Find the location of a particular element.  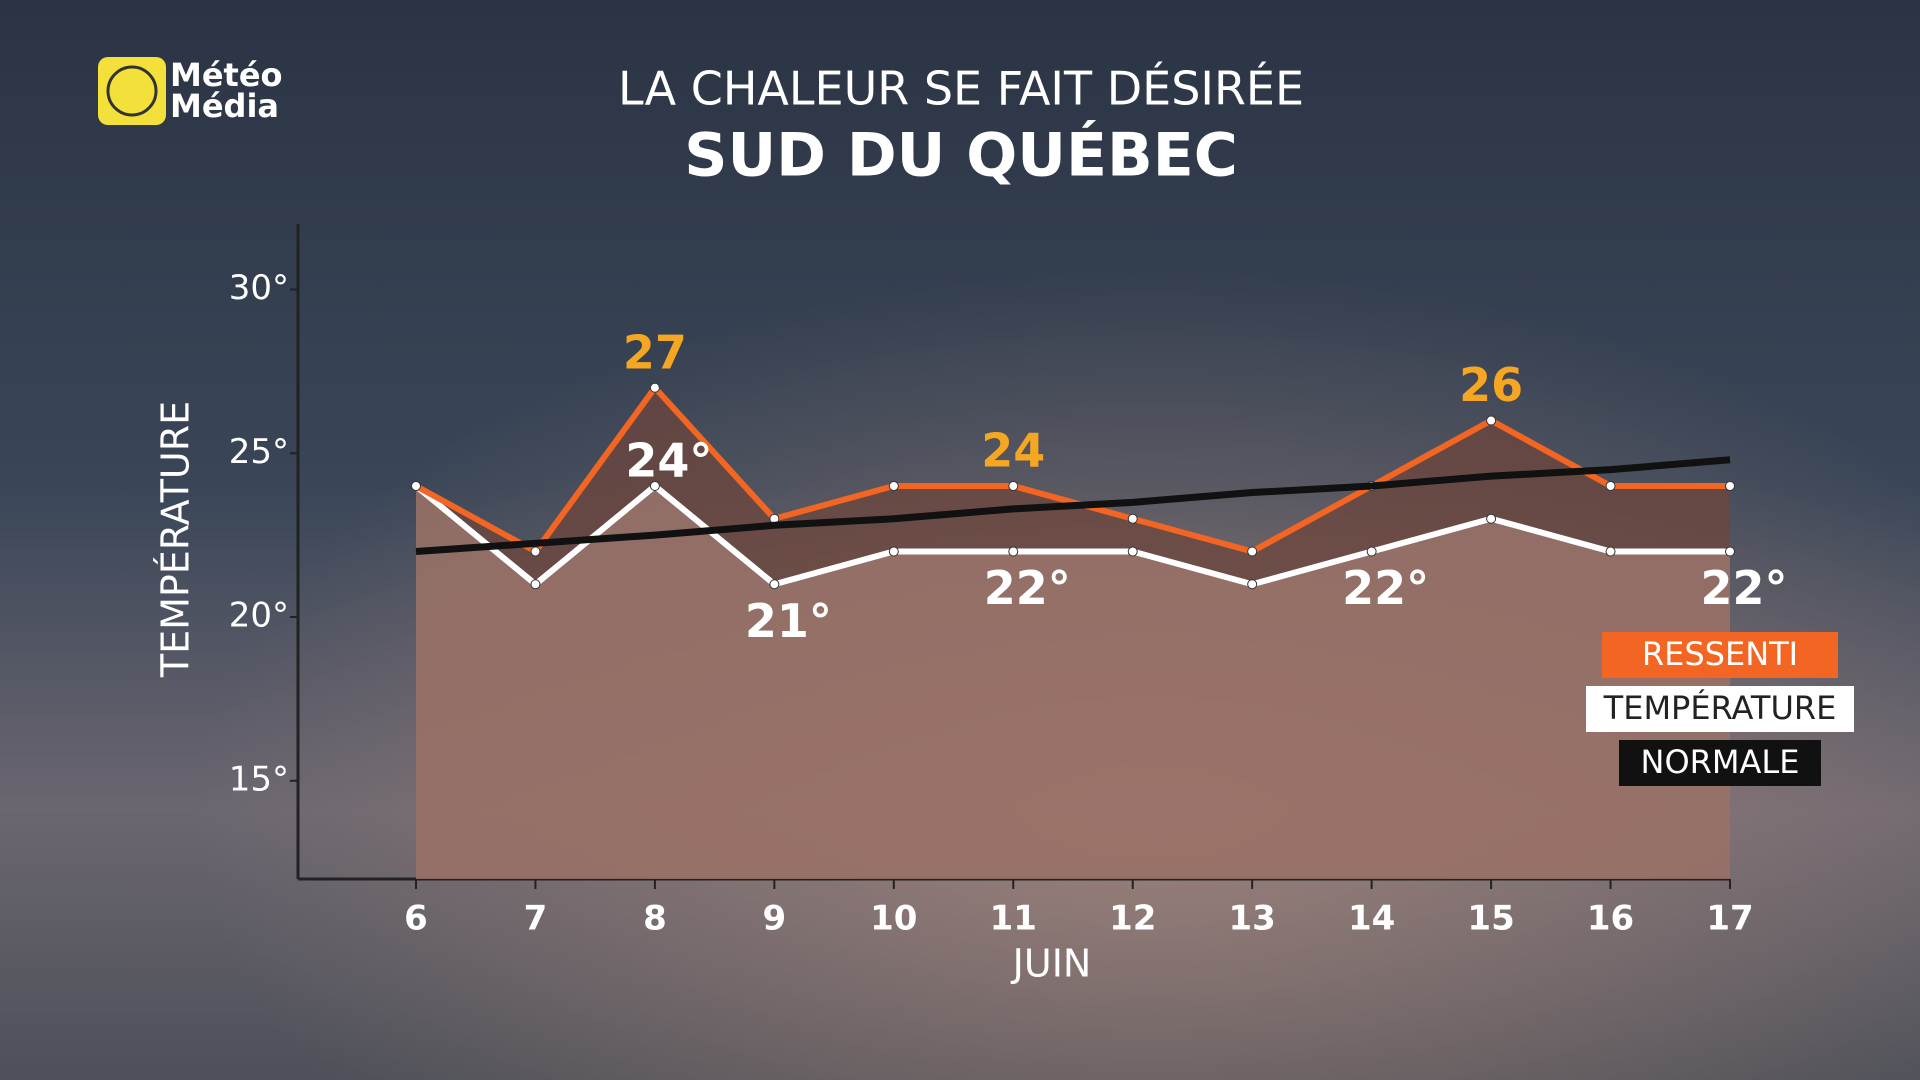

y-tick-label: 30° is located at coordinates (259, 288).